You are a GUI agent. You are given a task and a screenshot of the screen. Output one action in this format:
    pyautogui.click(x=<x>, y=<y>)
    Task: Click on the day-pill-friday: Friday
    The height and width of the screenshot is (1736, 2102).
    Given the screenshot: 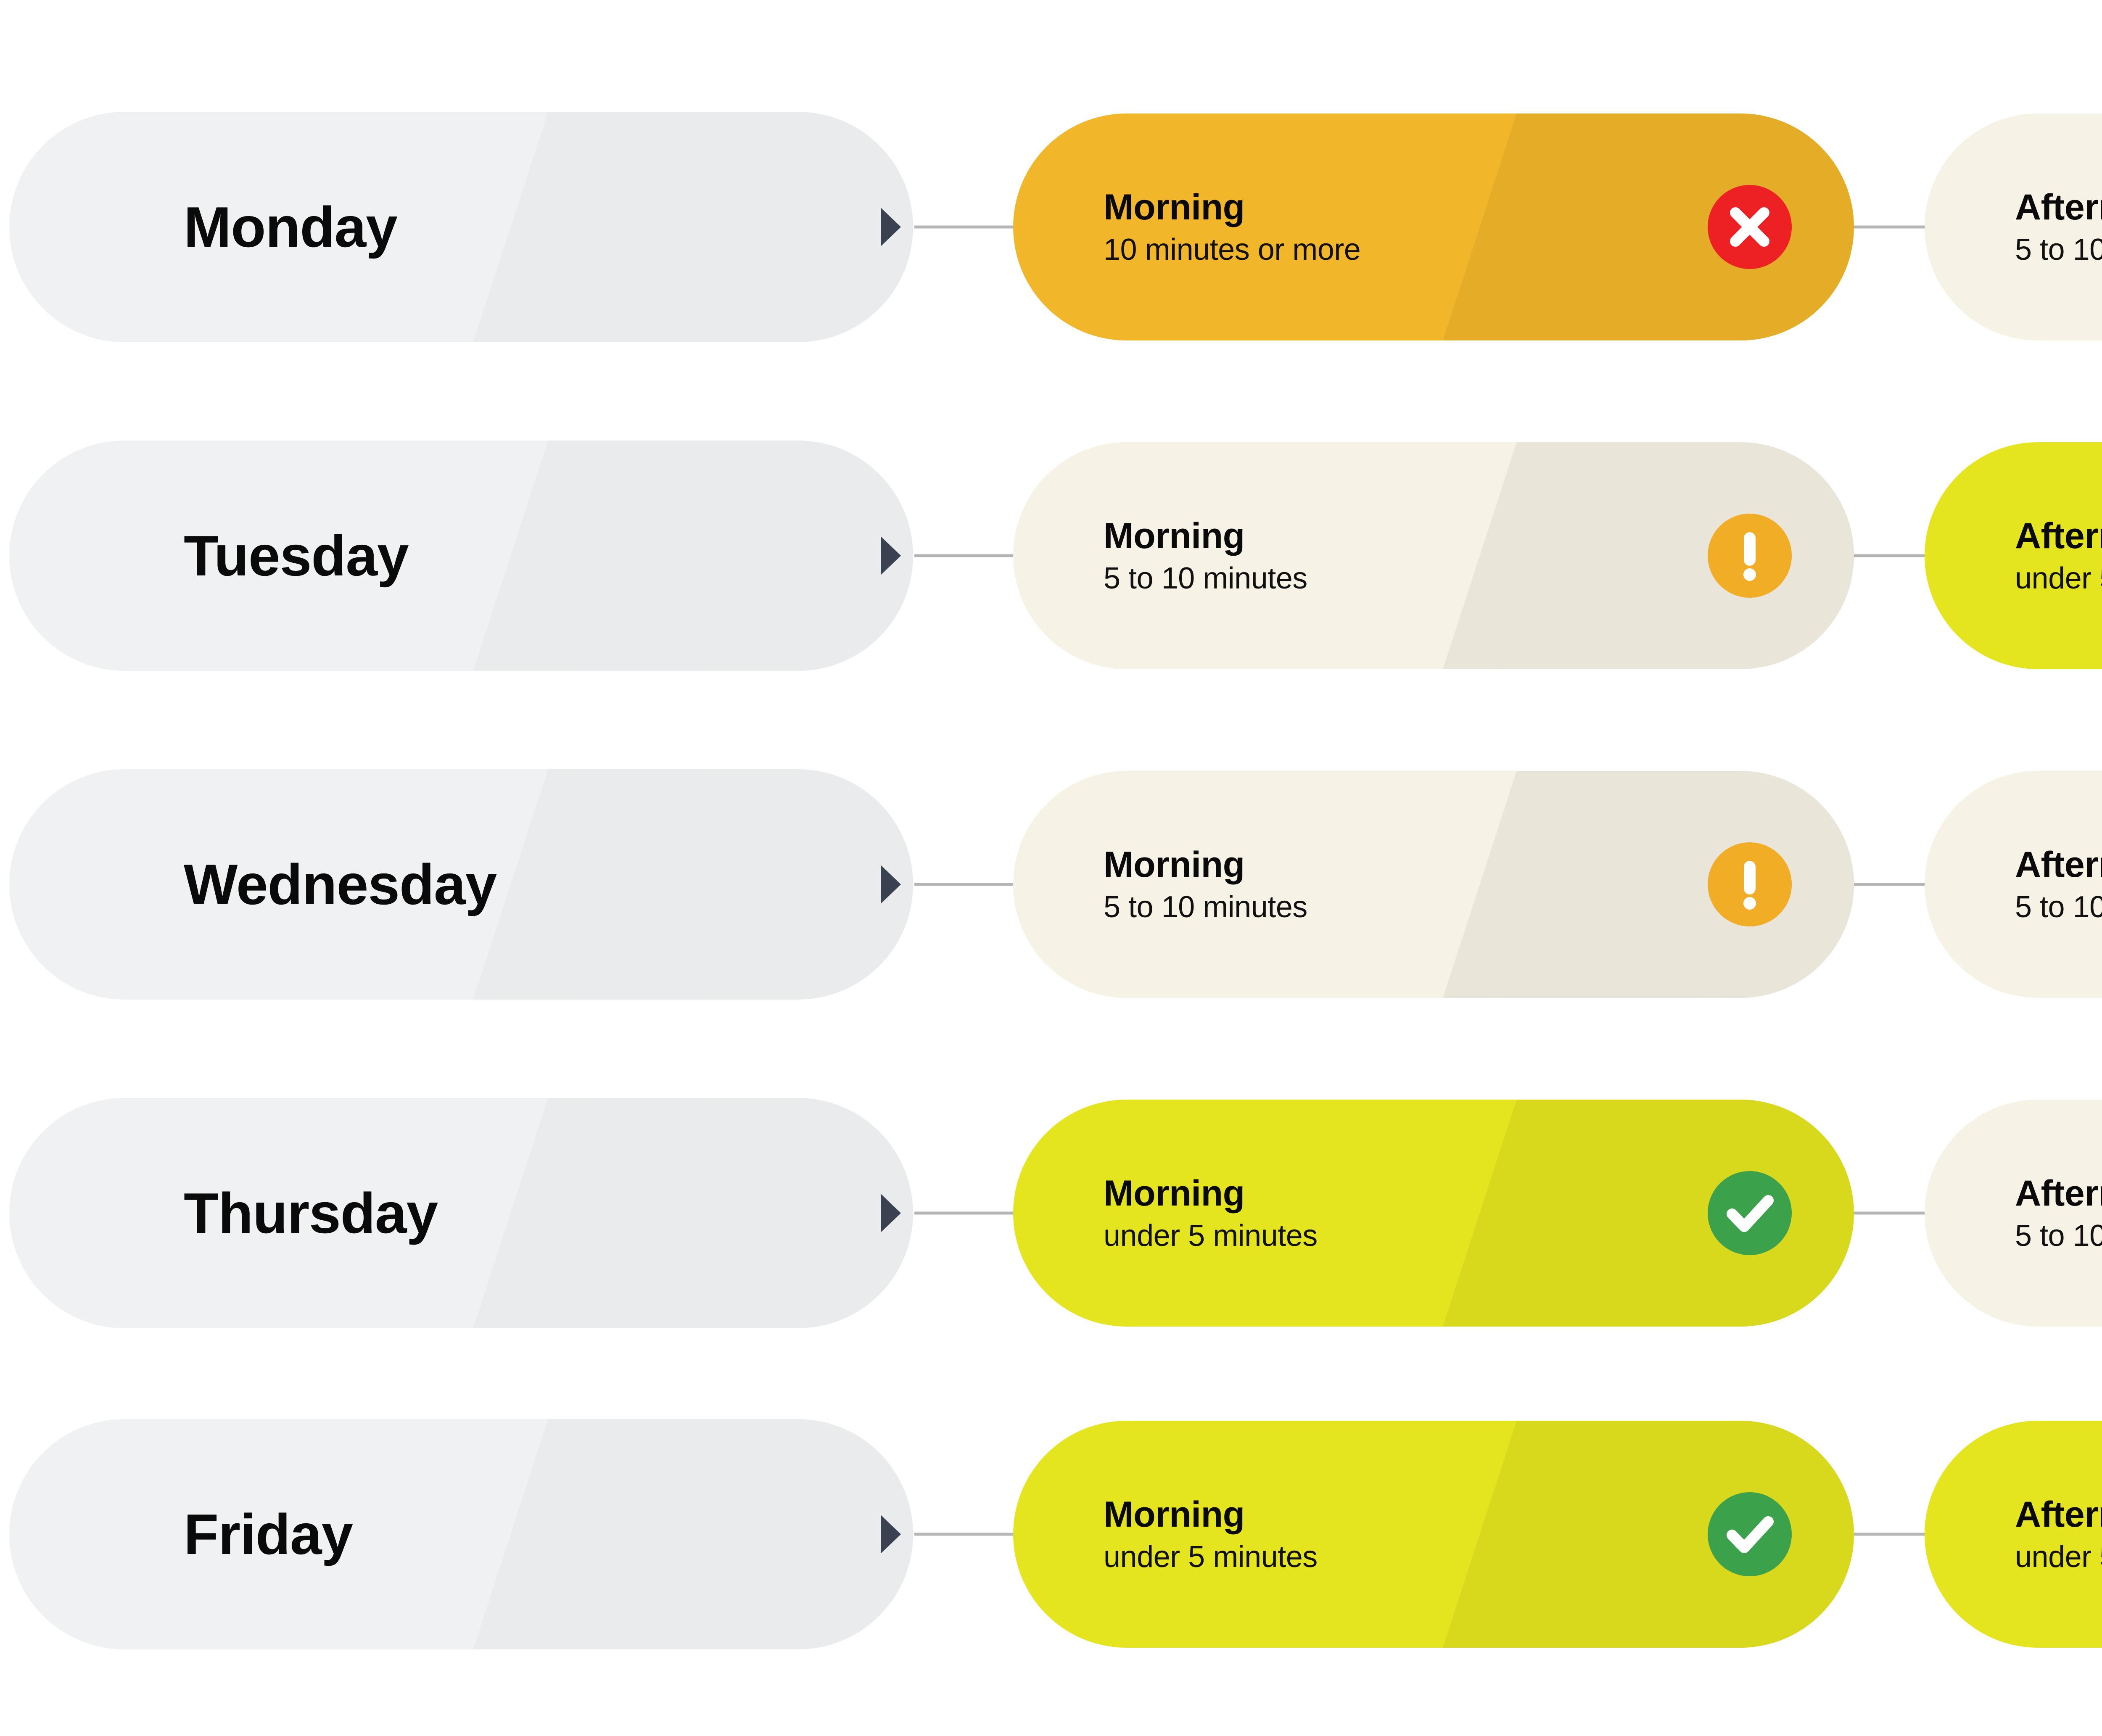 What is the action you would take?
    pyautogui.click(x=461, y=1534)
    